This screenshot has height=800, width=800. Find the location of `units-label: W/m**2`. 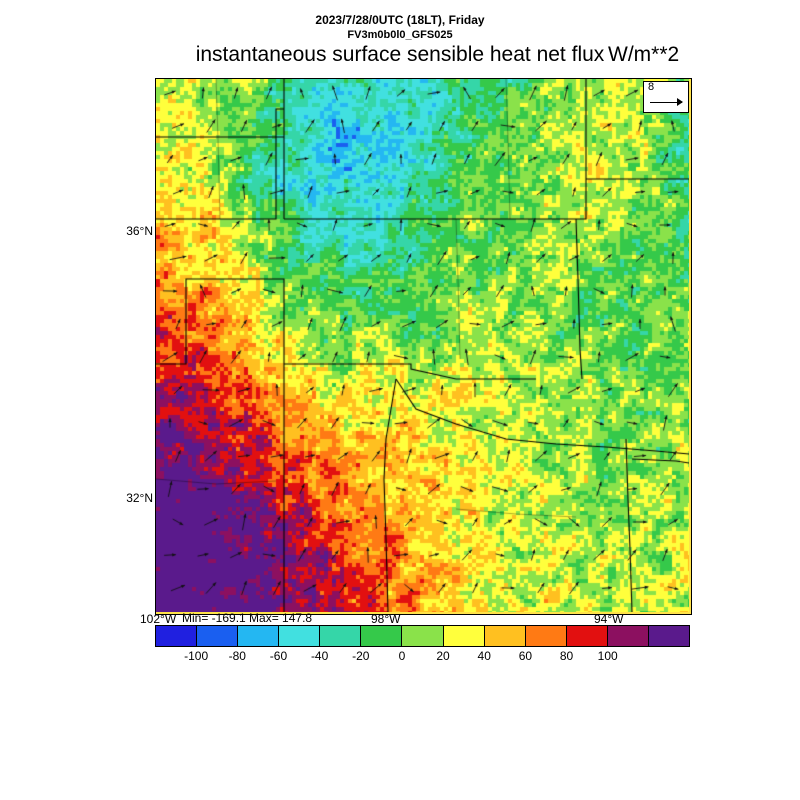

units-label: W/m**2 is located at coordinates (644, 54).